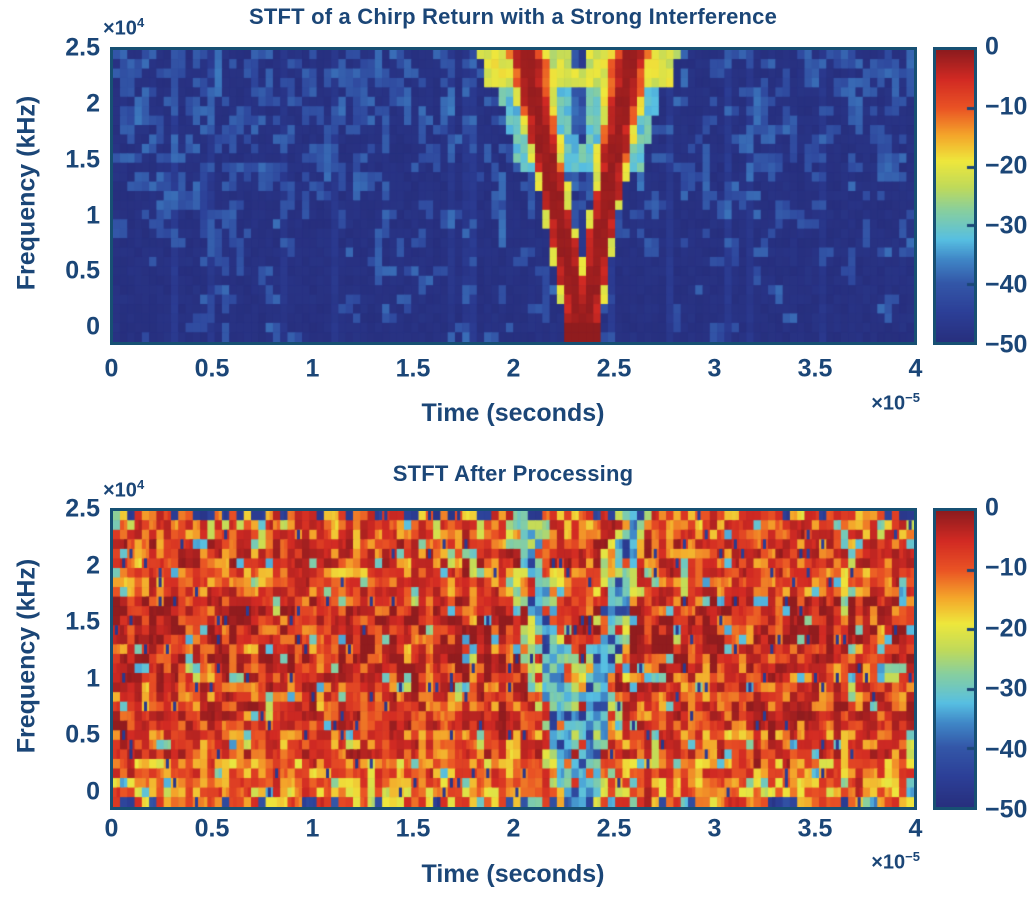  I want to click on bottom-colorbar-gradient, so click(955, 659).